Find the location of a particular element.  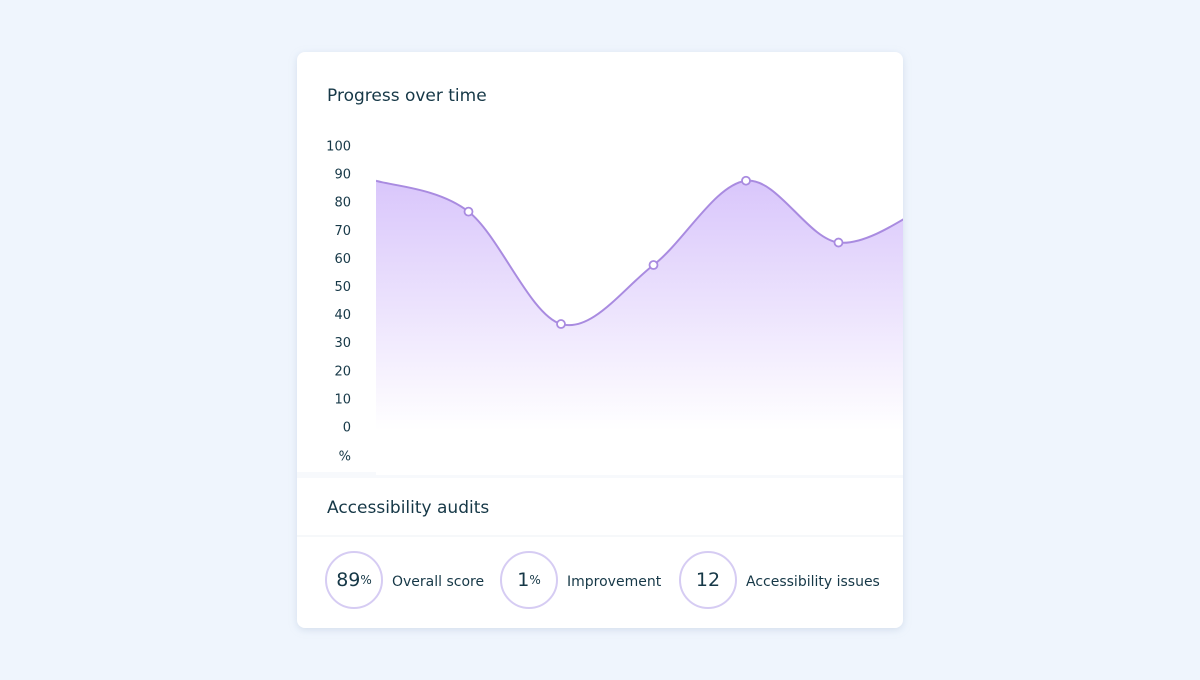

y-tick-label: 80 is located at coordinates (342, 203).